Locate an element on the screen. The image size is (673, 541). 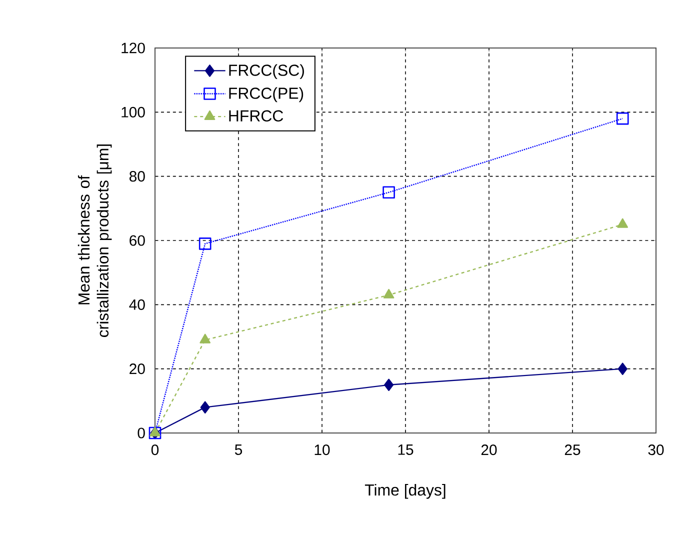
x-tick-label: 15 is located at coordinates (406, 449).